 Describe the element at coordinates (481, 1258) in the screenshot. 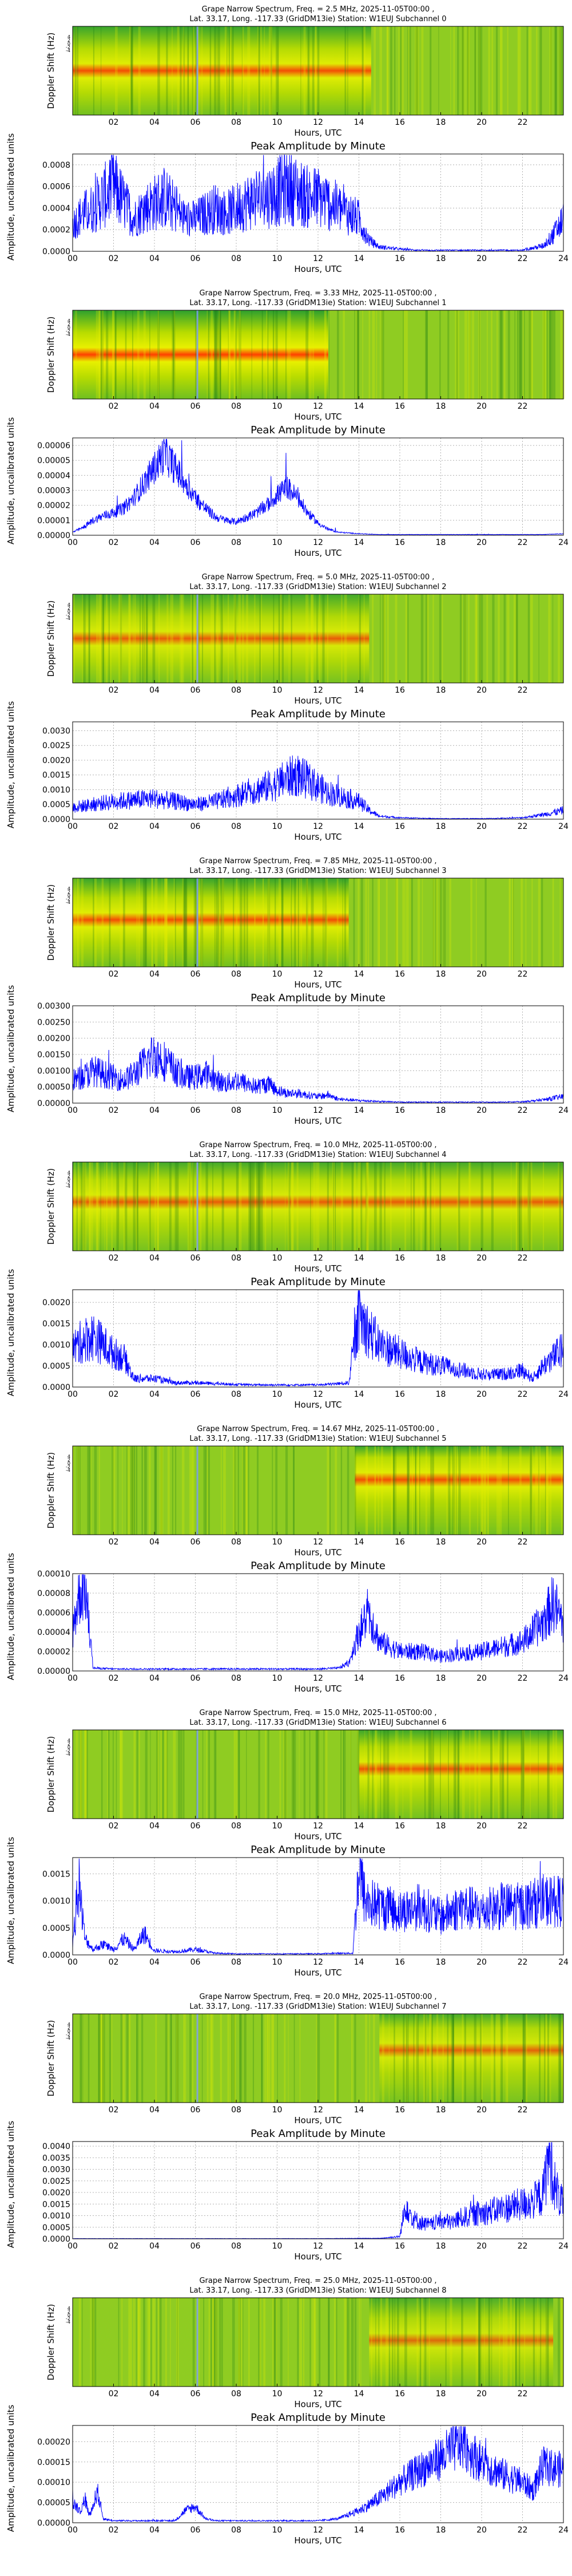

I see `spectrogram-xtick-label: 20` at that location.